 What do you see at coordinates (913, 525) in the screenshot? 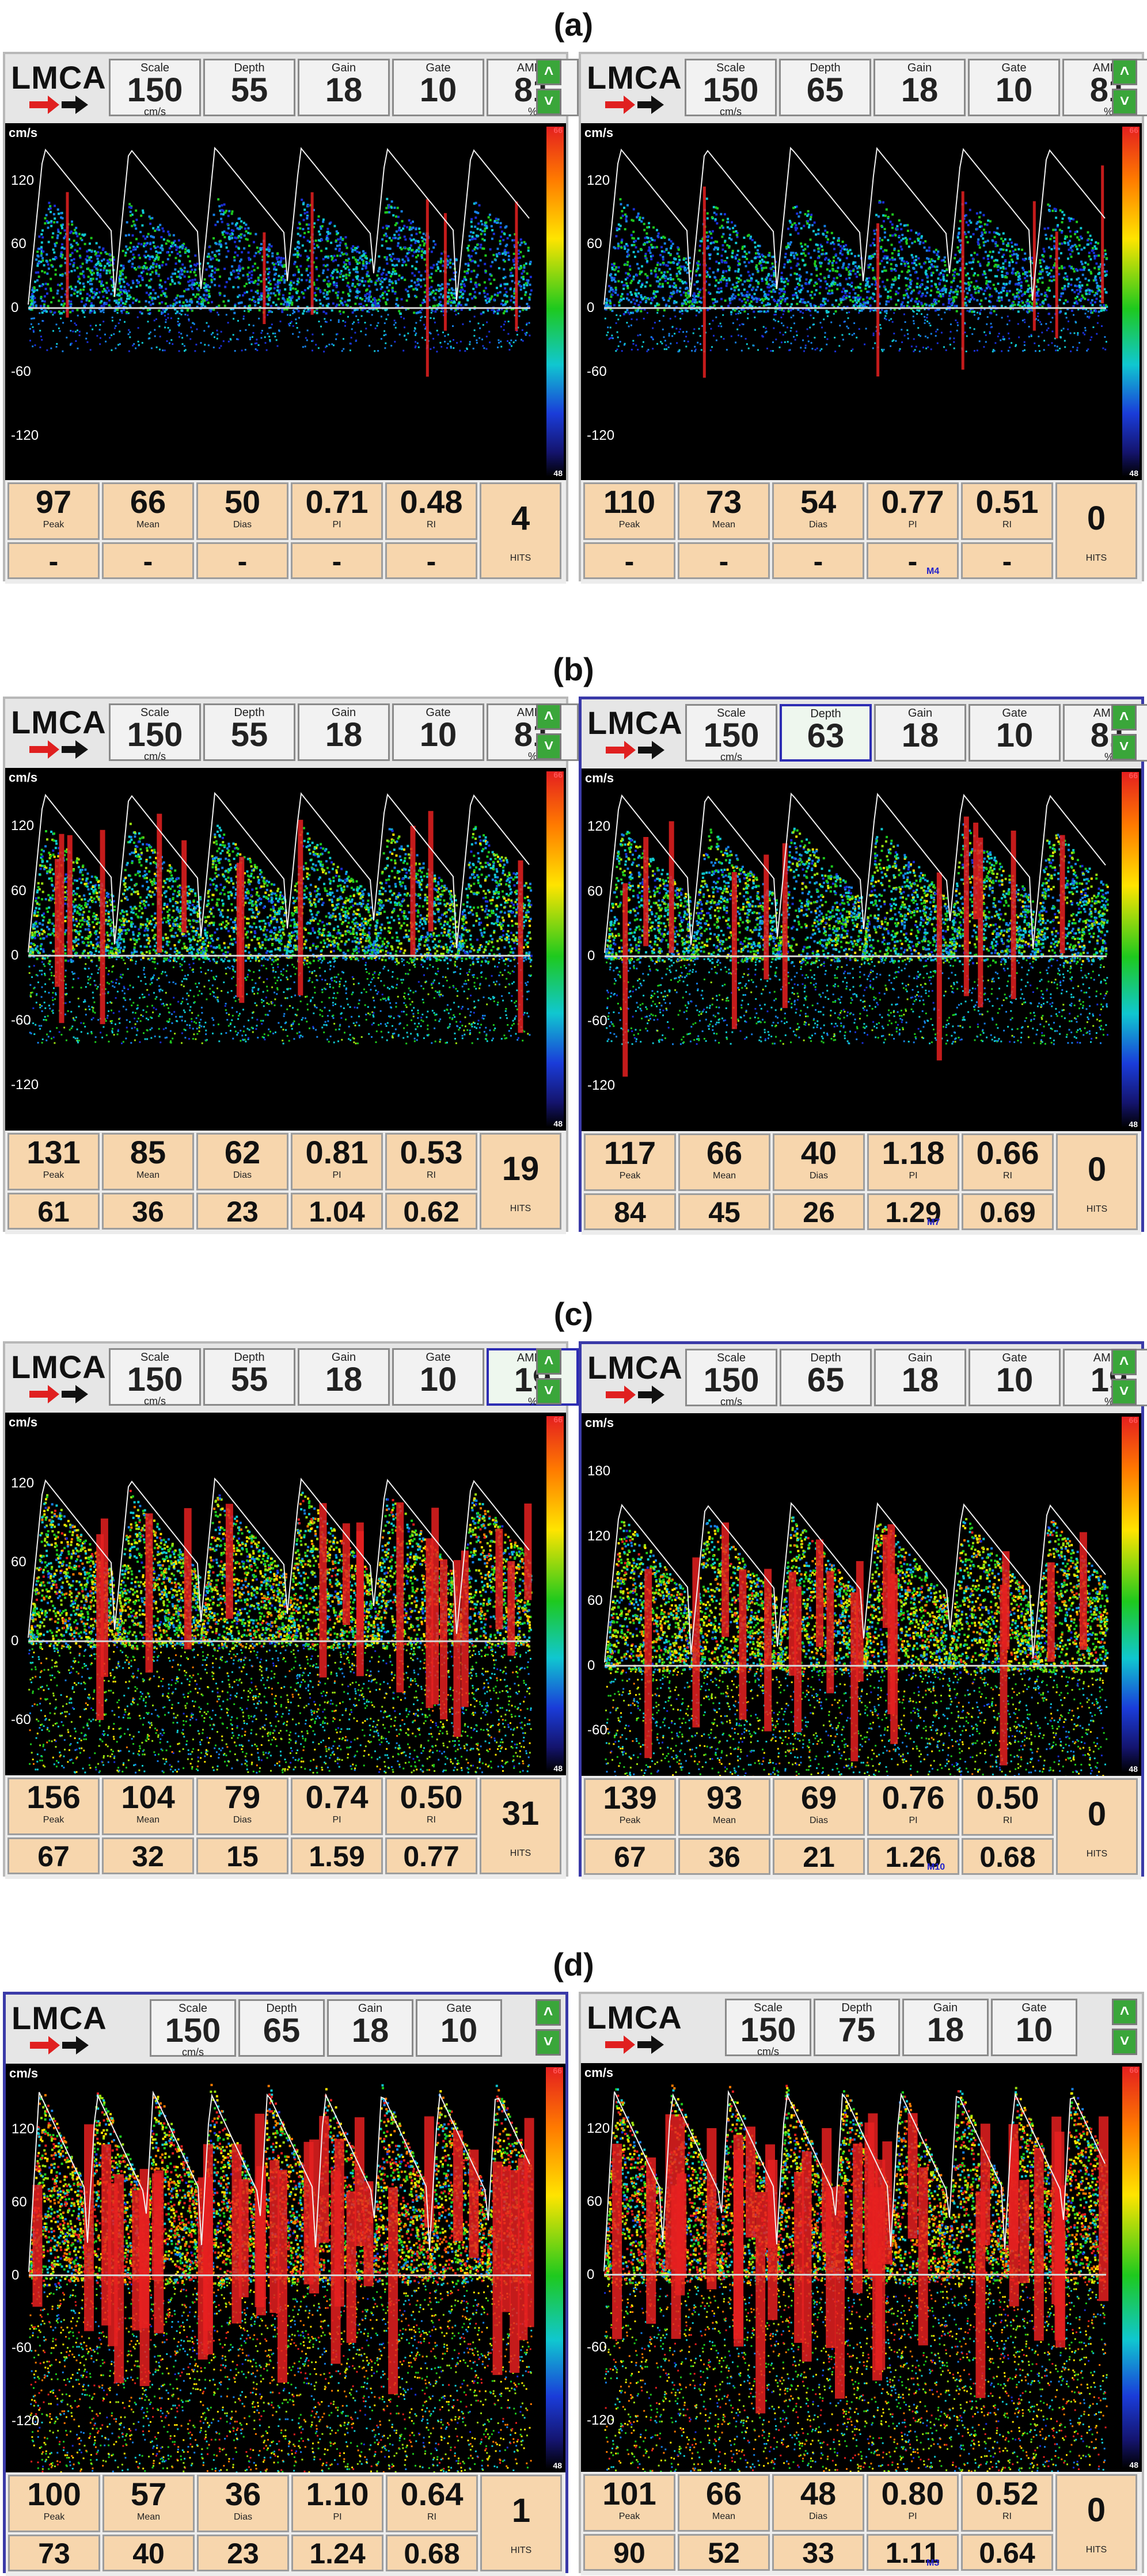
I see `measure-caption: PI` at bounding box center [913, 525].